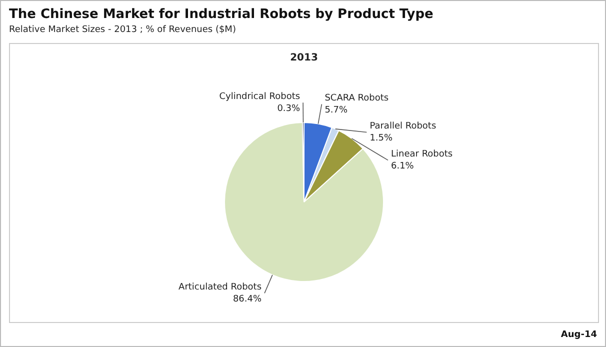  I want to click on slice-label: Parallel Robots, so click(403, 127).